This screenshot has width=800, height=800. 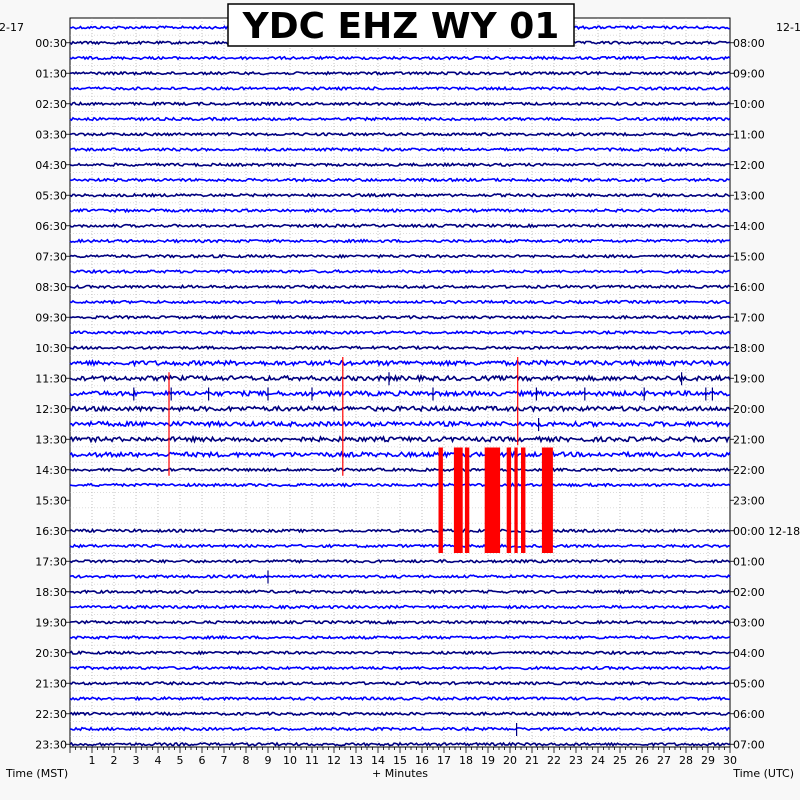 What do you see at coordinates (268, 760) in the screenshot?
I see `x-tick-label: 9` at bounding box center [268, 760].